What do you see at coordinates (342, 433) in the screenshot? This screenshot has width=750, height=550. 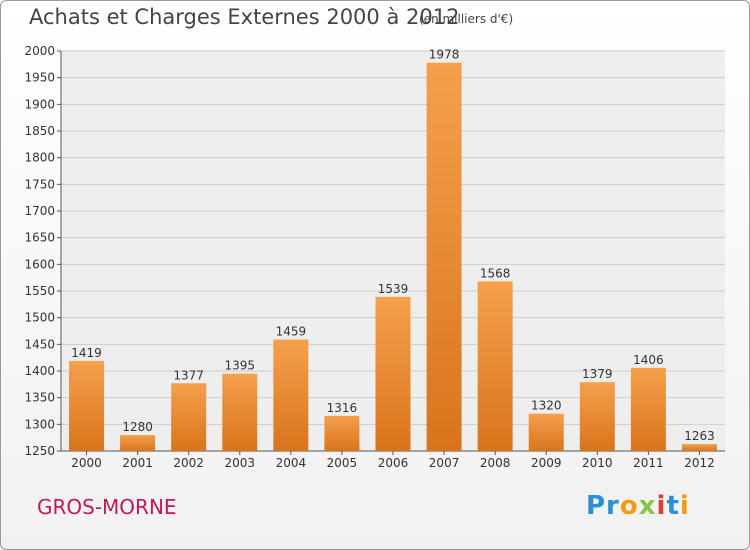 I see `bar-2005` at bounding box center [342, 433].